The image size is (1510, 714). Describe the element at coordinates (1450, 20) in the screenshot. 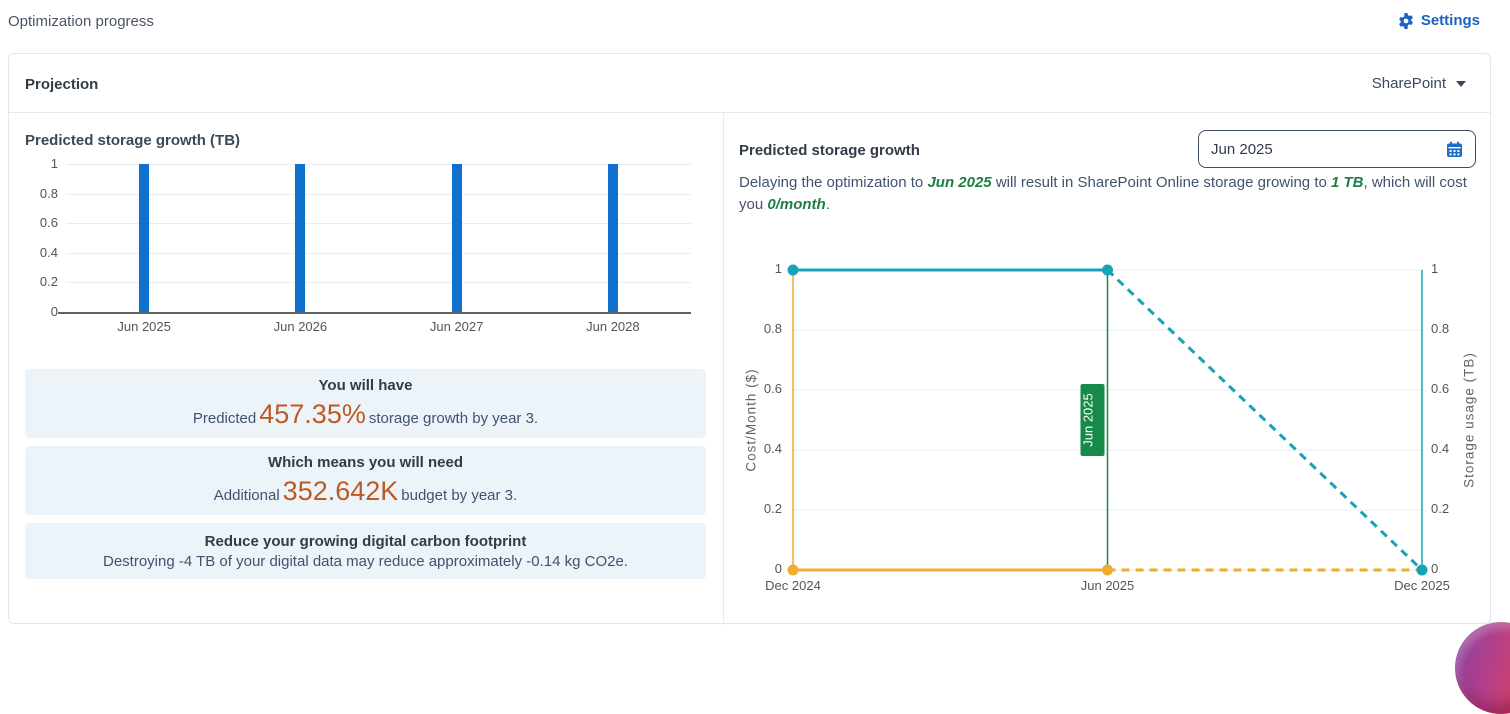

I see `settings-label: Settings` at that location.